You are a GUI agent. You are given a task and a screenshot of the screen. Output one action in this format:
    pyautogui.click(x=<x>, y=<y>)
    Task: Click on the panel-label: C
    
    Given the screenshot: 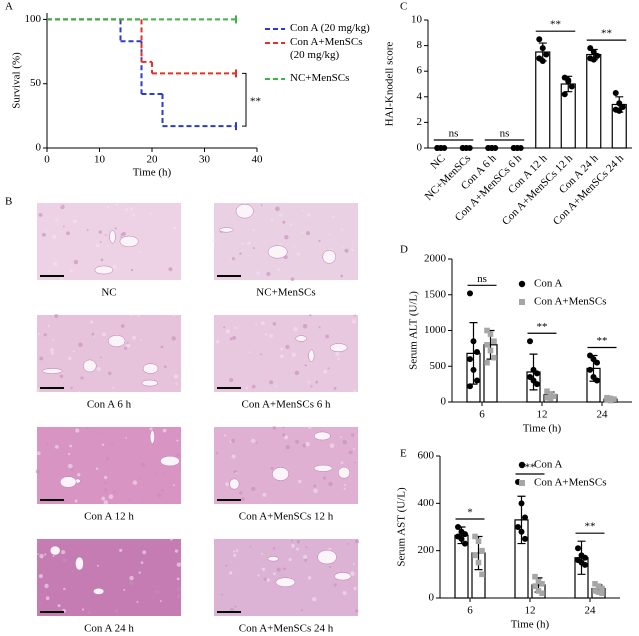 What is the action you would take?
    pyautogui.click(x=403, y=7)
    